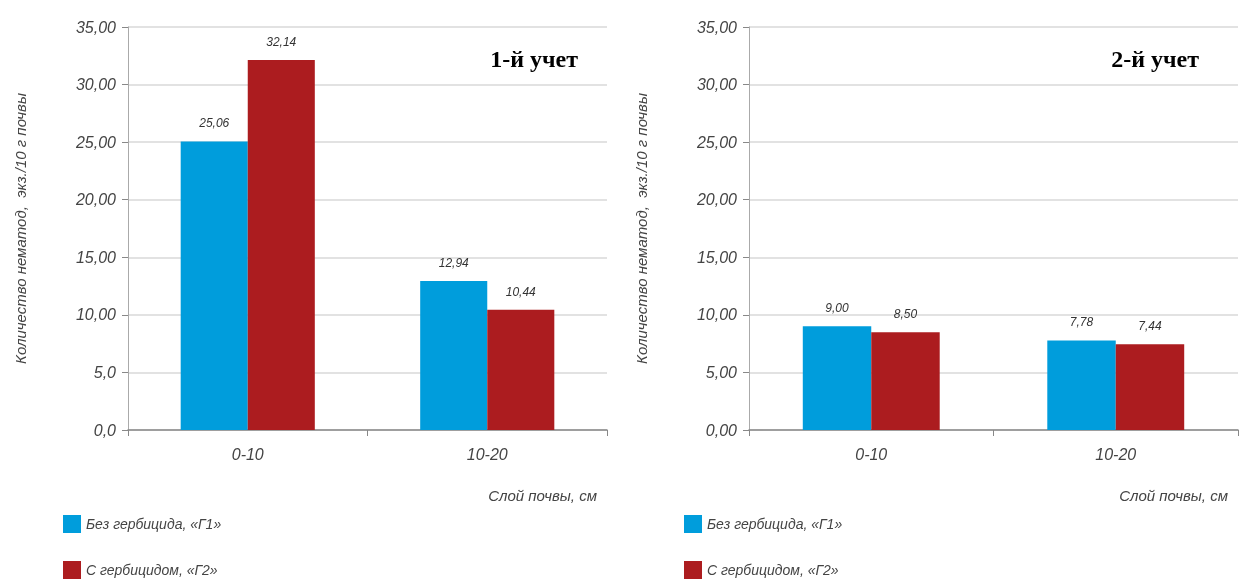  What do you see at coordinates (214, 123) in the screenshot?
I see `data-label: 25,06` at bounding box center [214, 123].